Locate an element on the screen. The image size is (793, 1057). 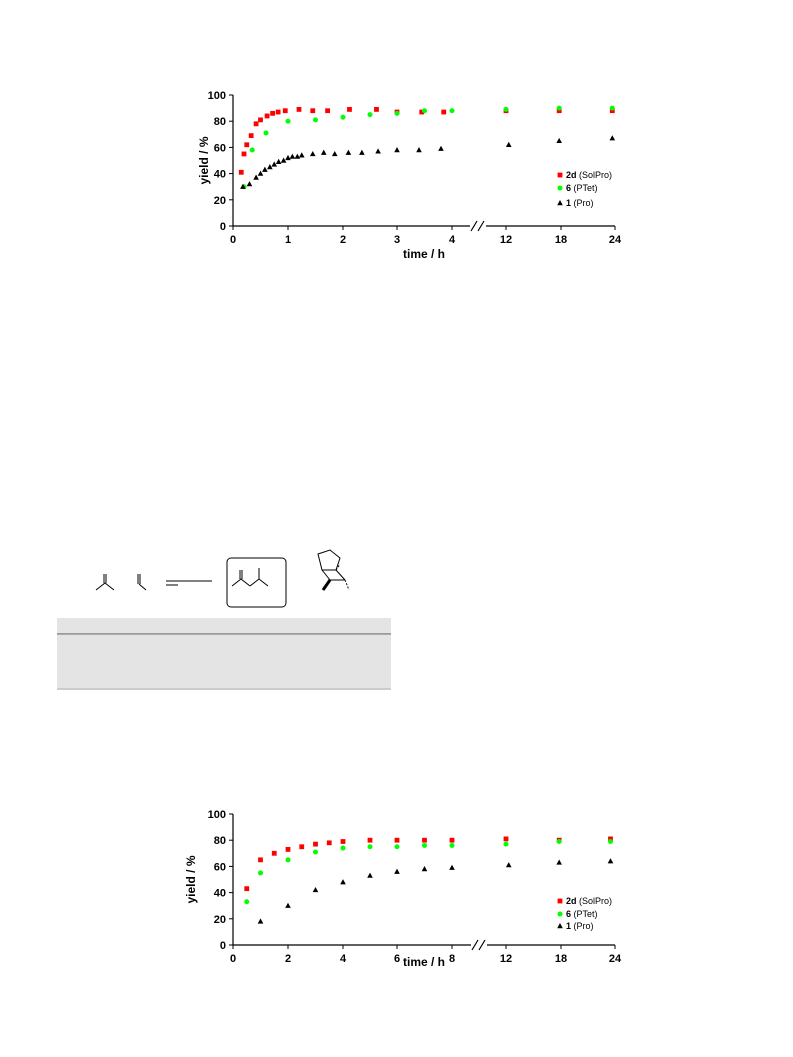
axes is located at coordinates (423, 163).